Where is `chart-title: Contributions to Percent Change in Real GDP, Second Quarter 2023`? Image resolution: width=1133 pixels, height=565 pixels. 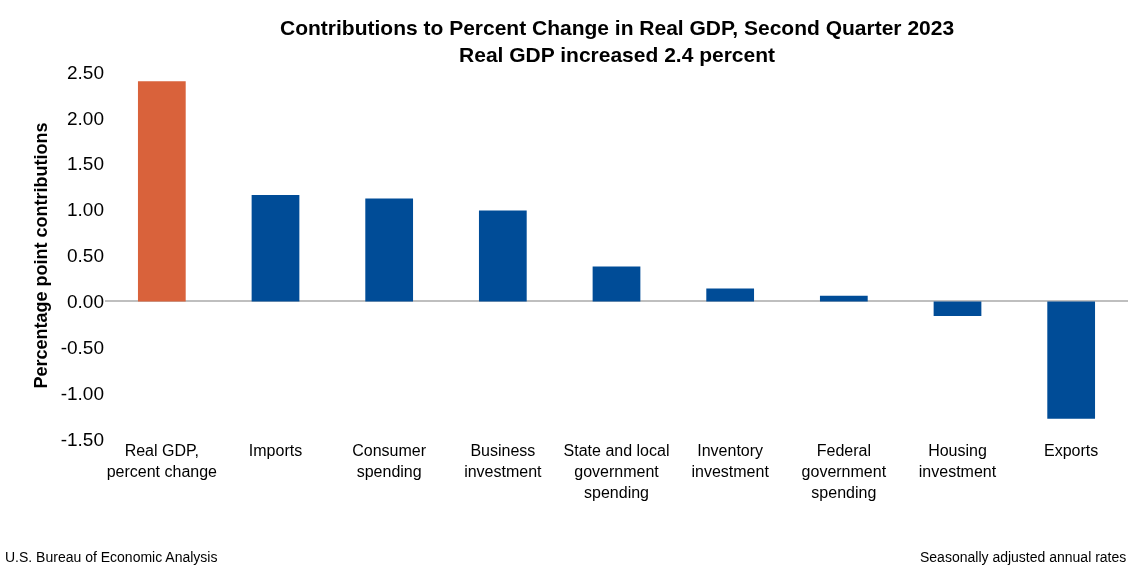 chart-title: Contributions to Percent Change in Real GDP, Second Quarter 2023 is located at coordinates (617, 27).